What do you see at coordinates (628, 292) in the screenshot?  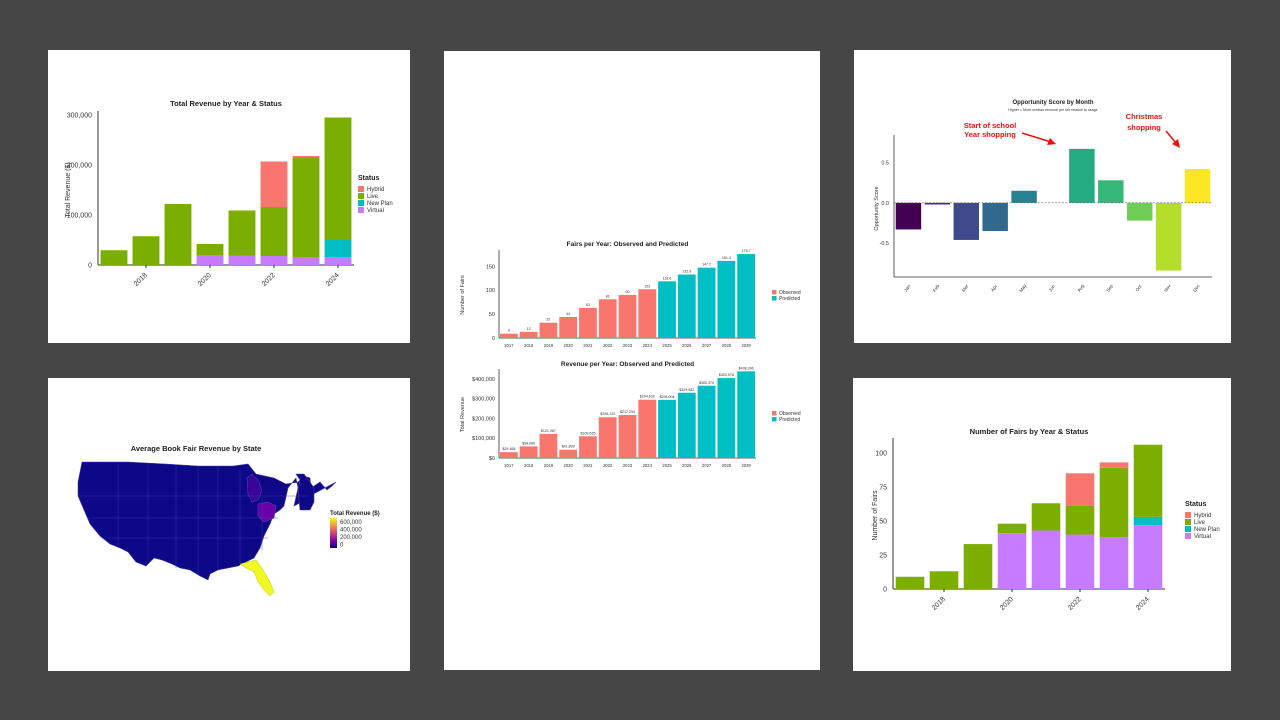 I see `data-label: 90` at bounding box center [628, 292].